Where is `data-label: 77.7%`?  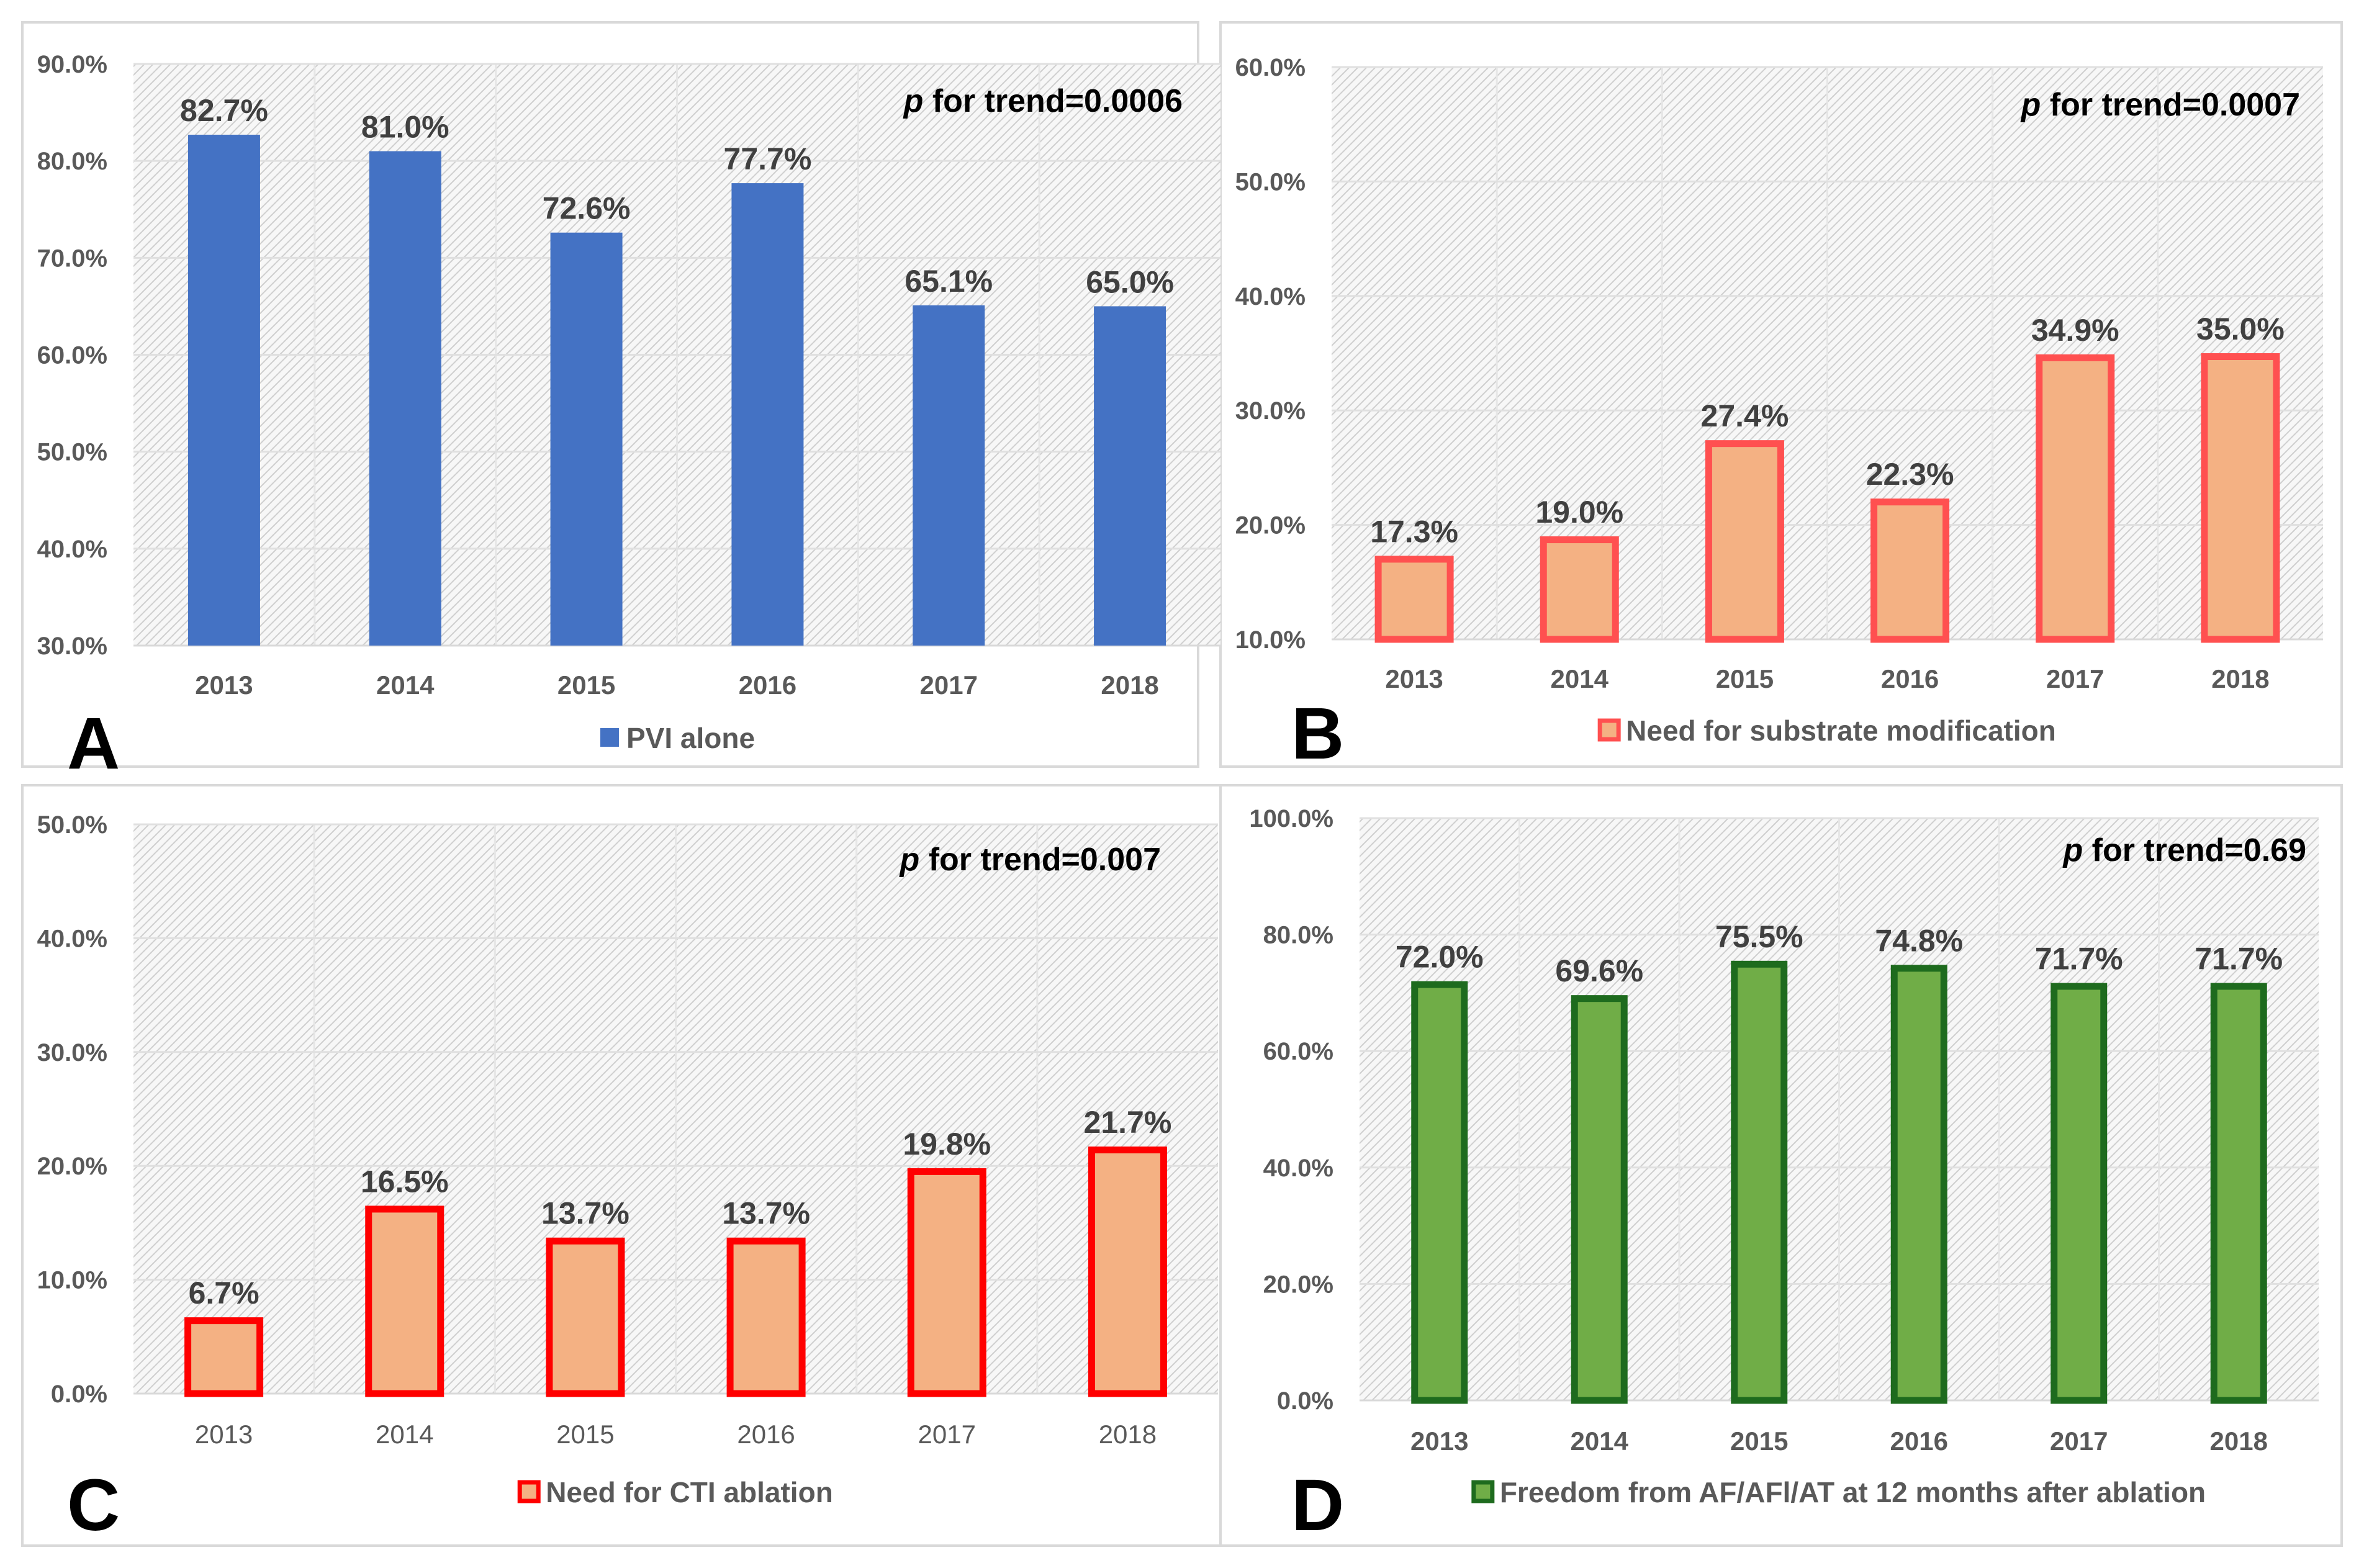
data-label: 77.7% is located at coordinates (768, 159).